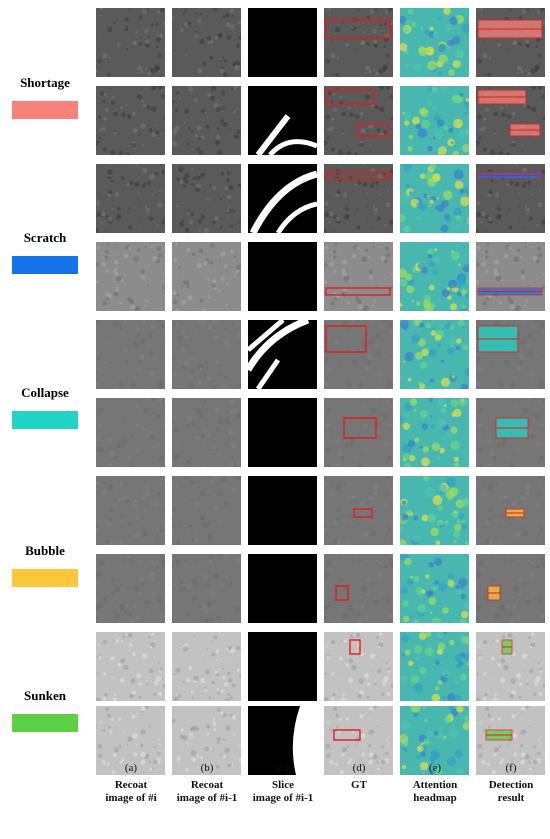 The width and height of the screenshot is (550, 839). I want to click on legend-scratch: Scratch, so click(45, 252).